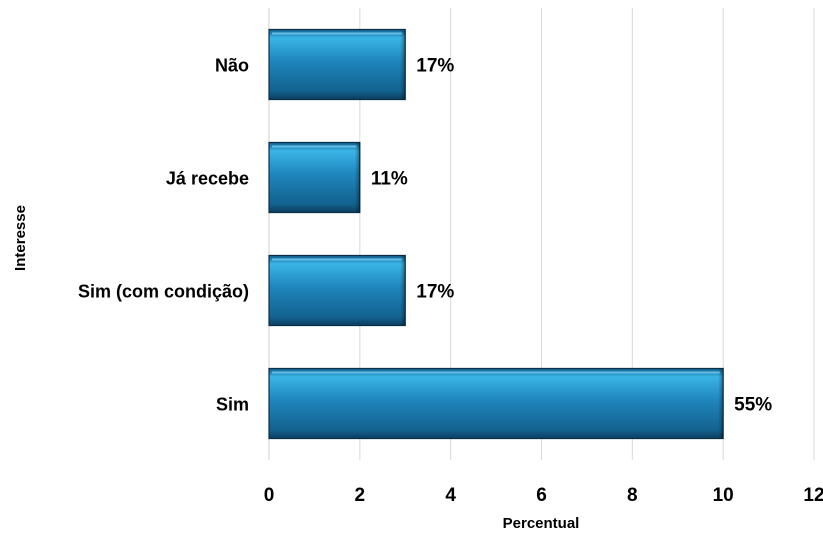 The height and width of the screenshot is (533, 823). What do you see at coordinates (450, 495) in the screenshot?
I see `x-tick-label-4: 4` at bounding box center [450, 495].